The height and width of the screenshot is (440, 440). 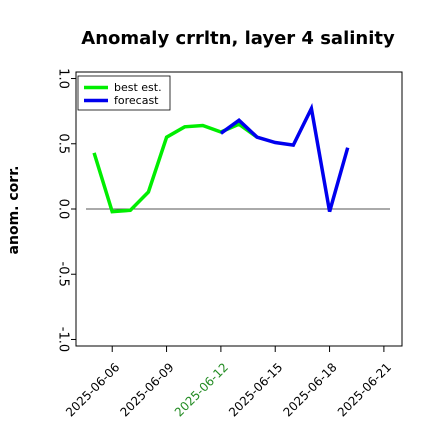 I want to click on y-tick-label: 1.0, so click(x=62, y=78).